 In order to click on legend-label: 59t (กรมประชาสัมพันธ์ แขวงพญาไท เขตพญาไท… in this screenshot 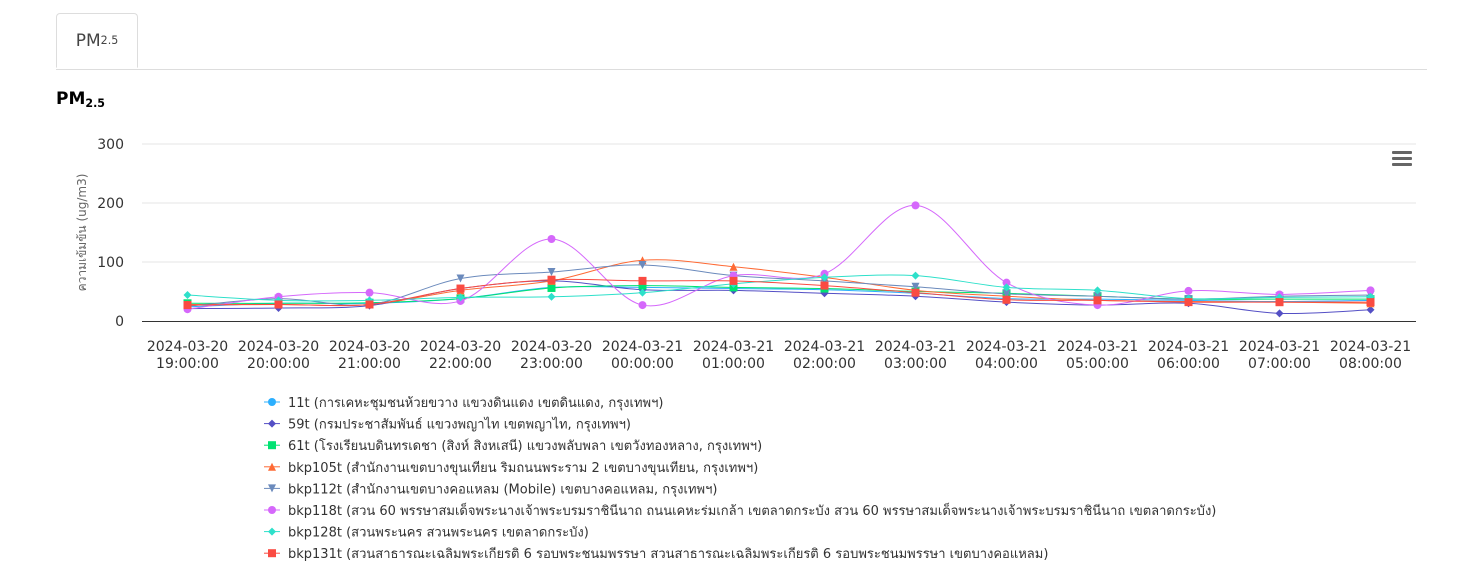, I will do `click(459, 425)`.